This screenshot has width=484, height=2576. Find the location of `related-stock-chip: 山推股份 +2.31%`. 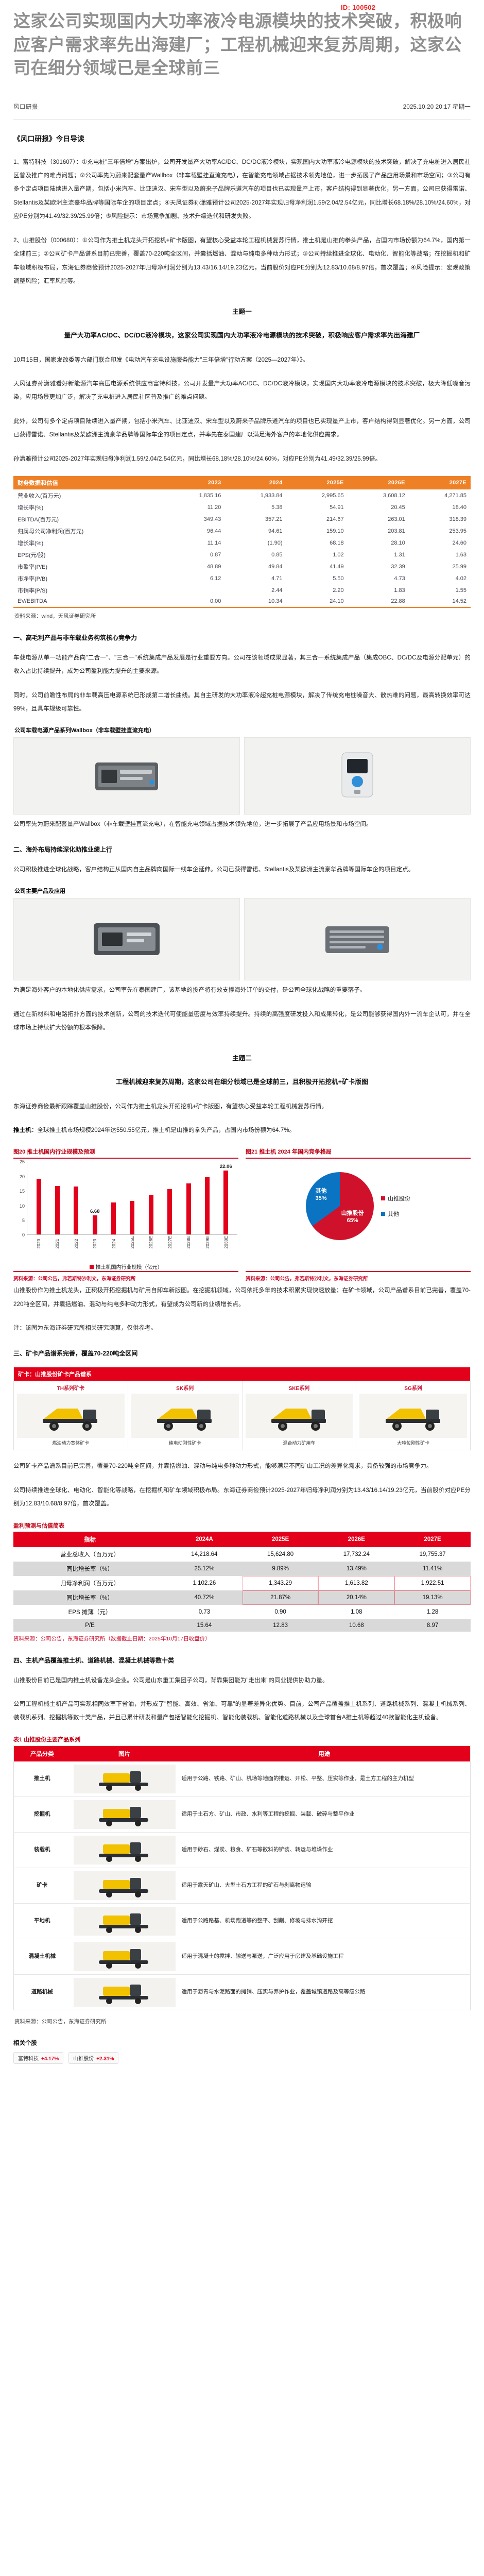

related-stock-chip: 山推股份 +2.31% is located at coordinates (93, 2058).